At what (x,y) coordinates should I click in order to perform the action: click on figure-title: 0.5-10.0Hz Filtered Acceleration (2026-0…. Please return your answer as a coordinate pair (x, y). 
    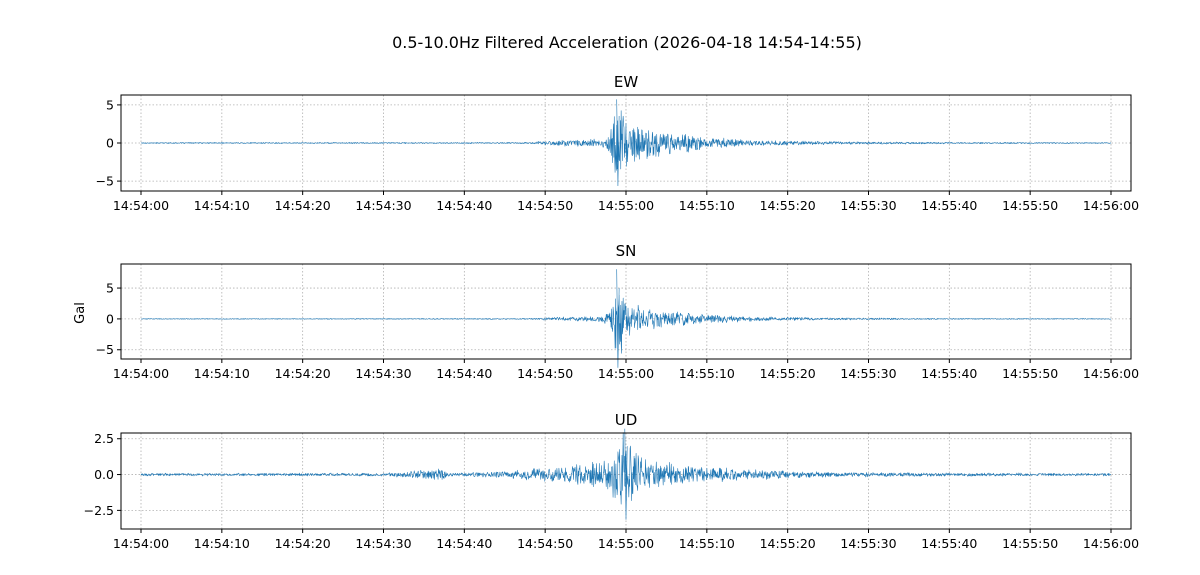
    Looking at the image, I should click on (627, 42).